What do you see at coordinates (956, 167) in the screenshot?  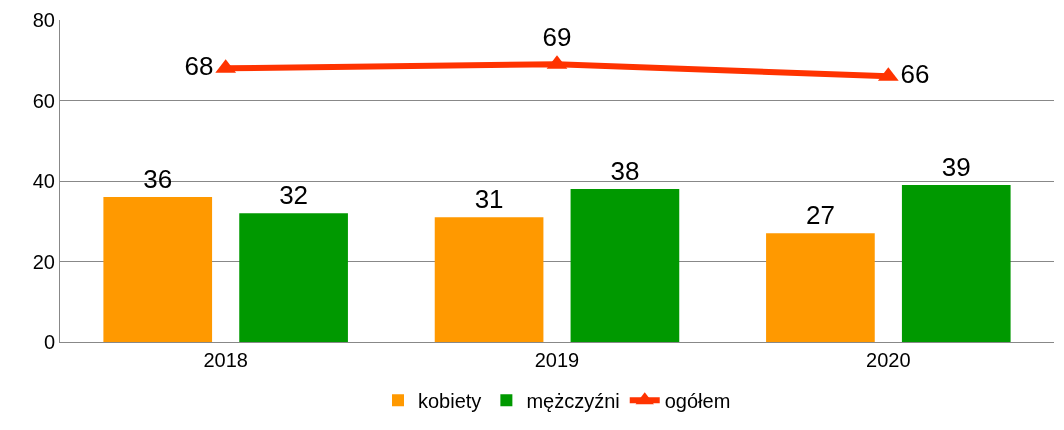 I see `data-label: 39` at bounding box center [956, 167].